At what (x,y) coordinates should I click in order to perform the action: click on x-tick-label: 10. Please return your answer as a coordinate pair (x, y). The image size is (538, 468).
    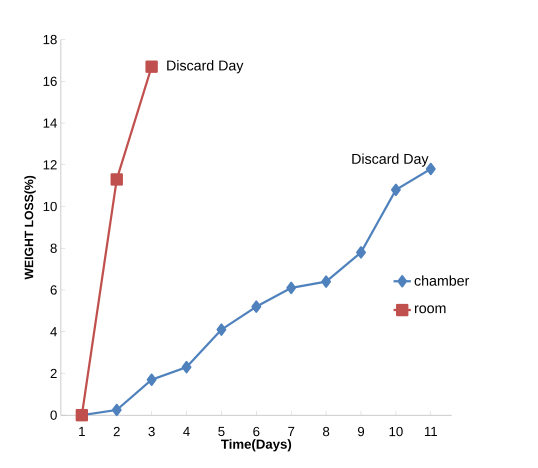
    Looking at the image, I should click on (396, 431).